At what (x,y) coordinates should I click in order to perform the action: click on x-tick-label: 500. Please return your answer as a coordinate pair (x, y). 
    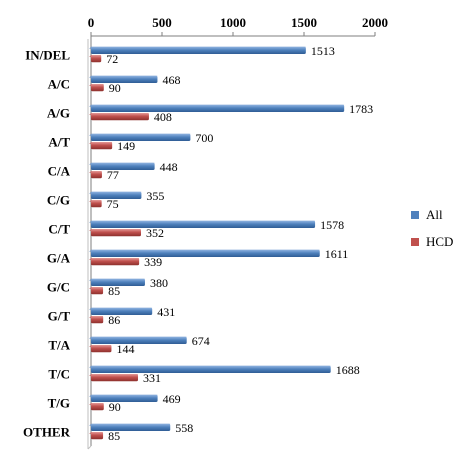
    Looking at the image, I should click on (162, 22).